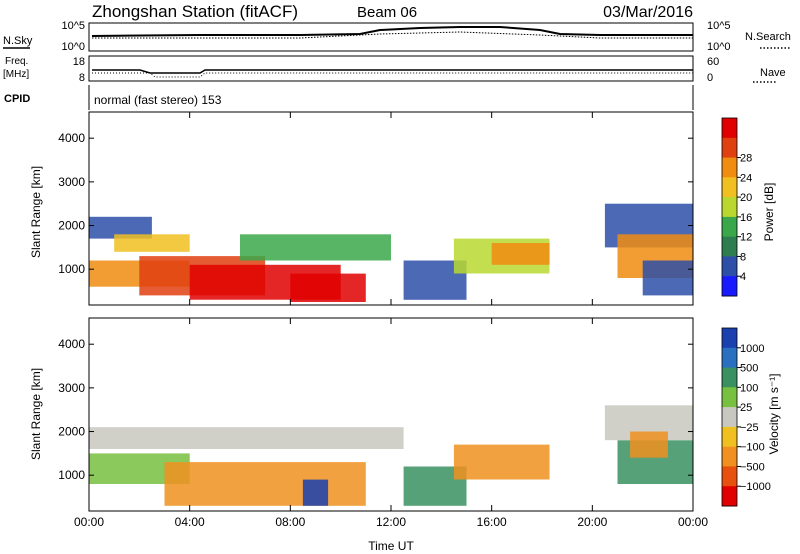 Image resolution: width=800 pixels, height=554 pixels. What do you see at coordinates (768, 37) in the screenshot?
I see `nsearch-label: N.Search` at bounding box center [768, 37].